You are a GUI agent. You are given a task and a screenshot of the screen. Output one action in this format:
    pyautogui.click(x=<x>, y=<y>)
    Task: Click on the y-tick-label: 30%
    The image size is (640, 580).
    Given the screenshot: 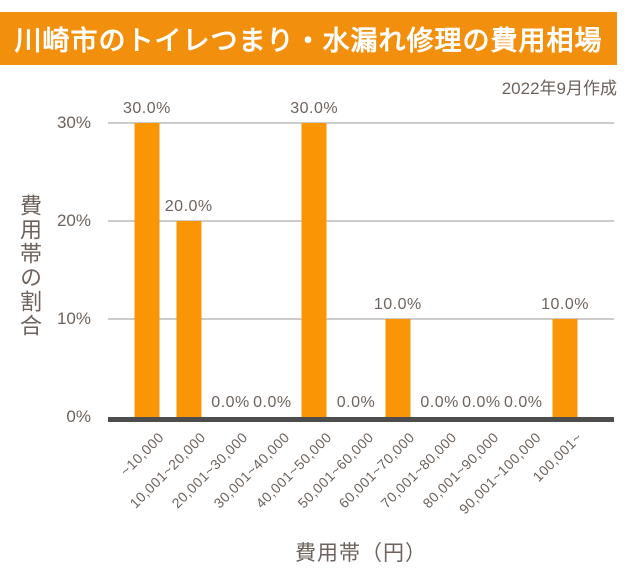 What is the action you would take?
    pyautogui.click(x=73, y=122)
    